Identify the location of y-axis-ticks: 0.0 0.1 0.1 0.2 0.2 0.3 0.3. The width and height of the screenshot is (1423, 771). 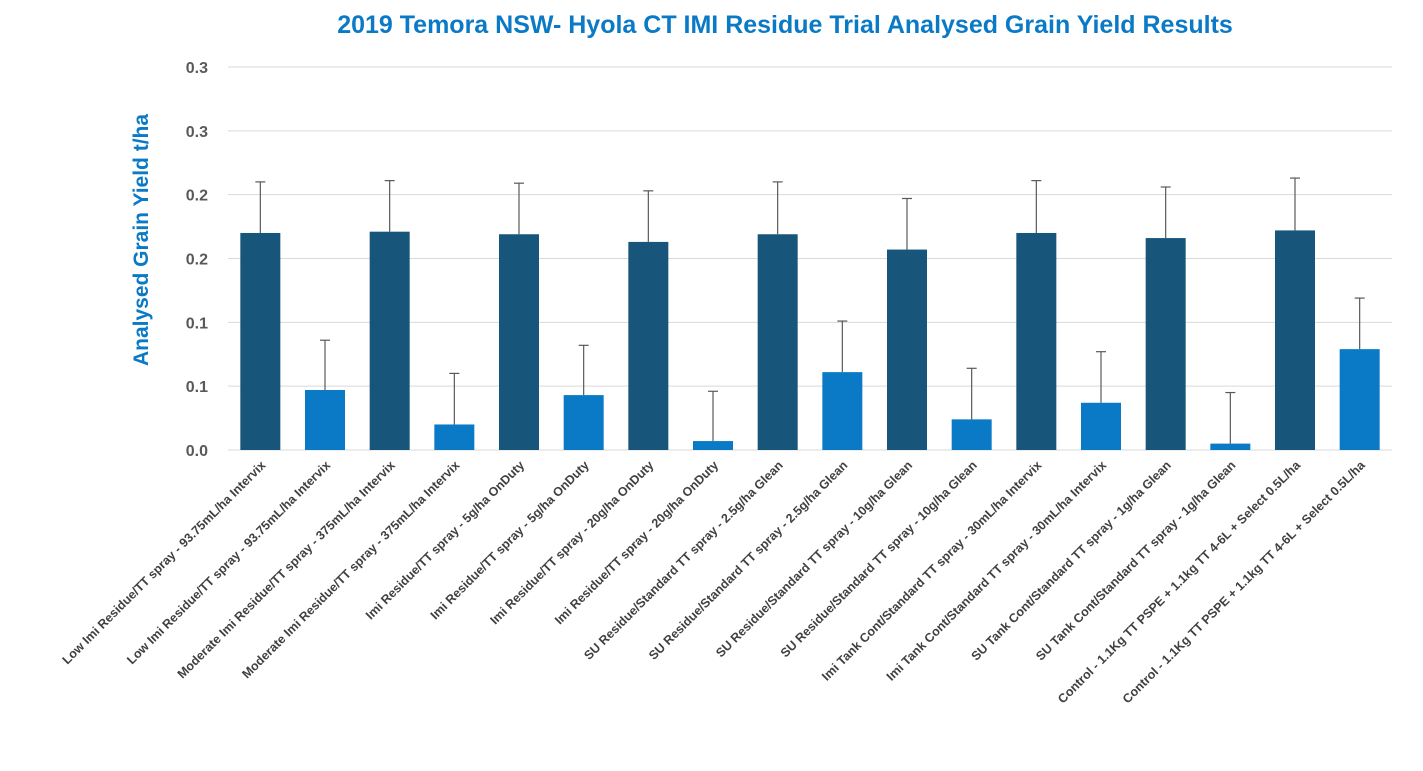
(197, 260).